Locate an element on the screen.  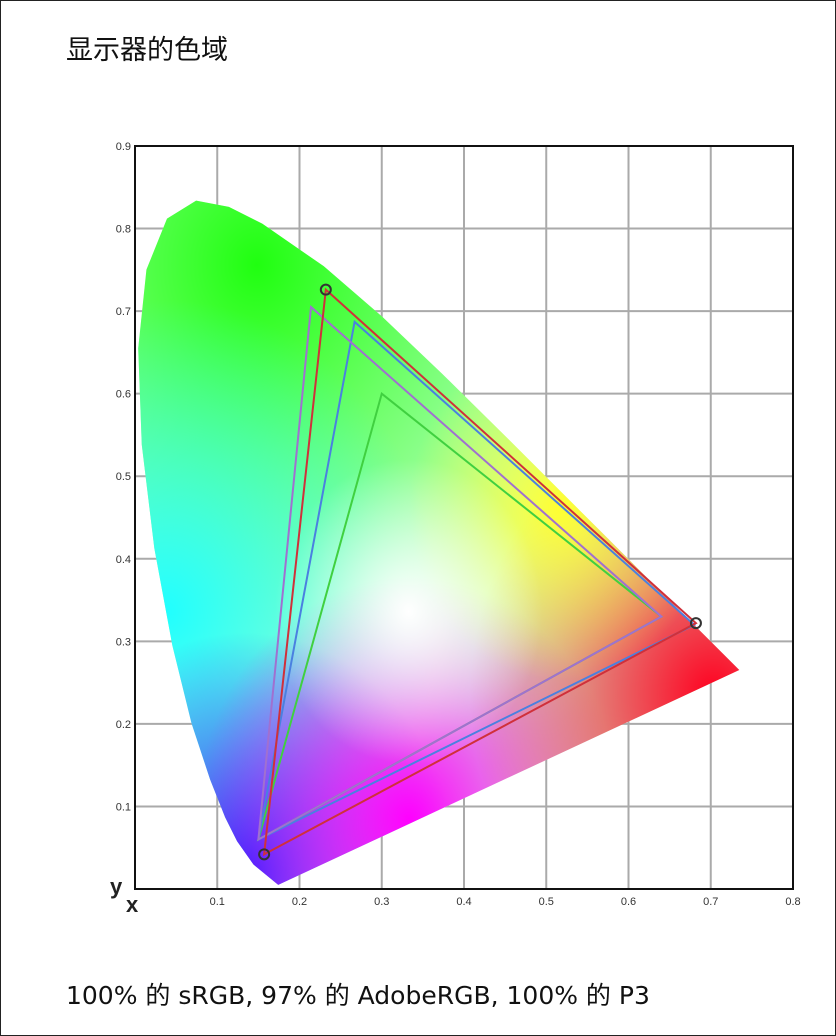
x-tick-label: 0.1 is located at coordinates (217, 902).